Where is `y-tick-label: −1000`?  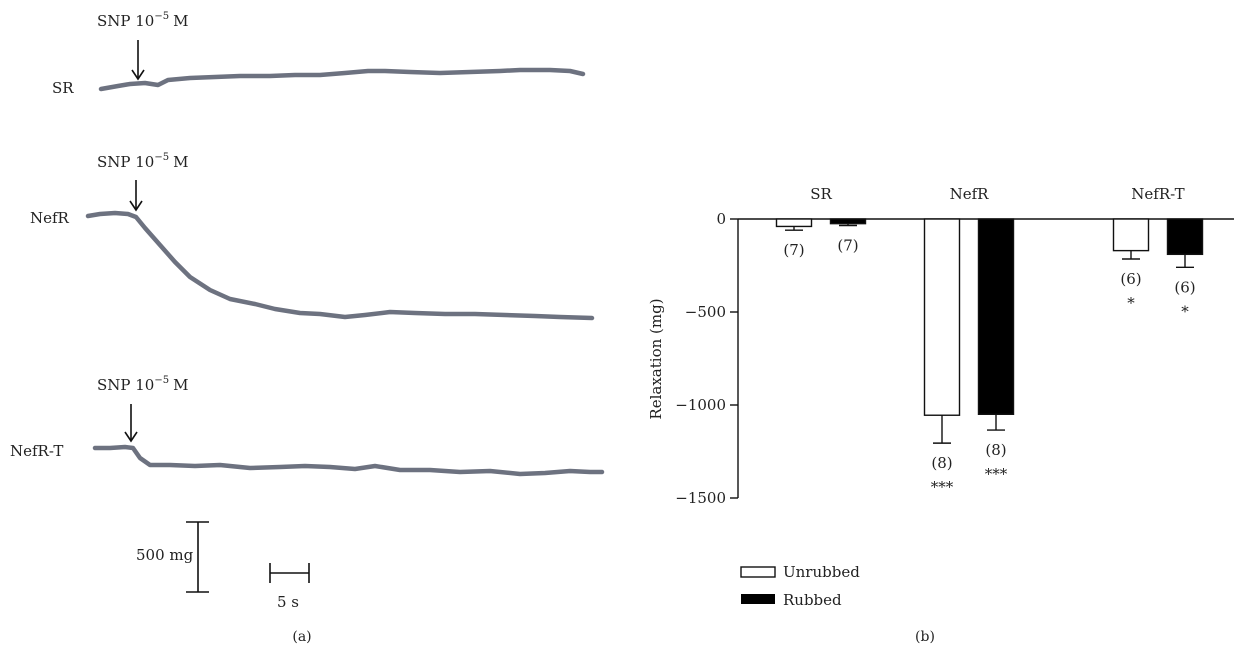 y-tick-label: −1000 is located at coordinates (700, 405).